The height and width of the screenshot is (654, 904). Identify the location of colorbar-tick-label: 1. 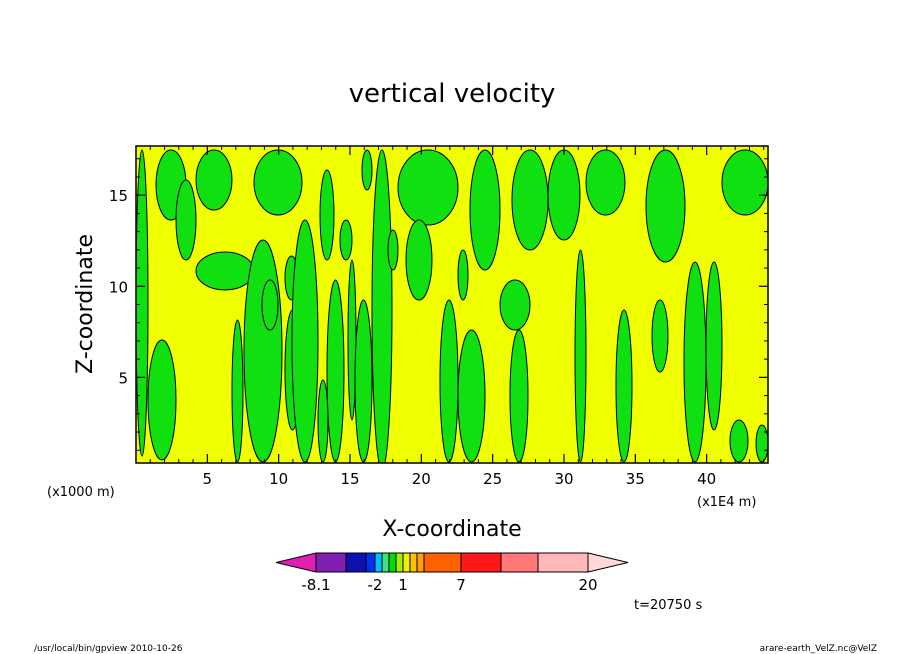
(403, 585).